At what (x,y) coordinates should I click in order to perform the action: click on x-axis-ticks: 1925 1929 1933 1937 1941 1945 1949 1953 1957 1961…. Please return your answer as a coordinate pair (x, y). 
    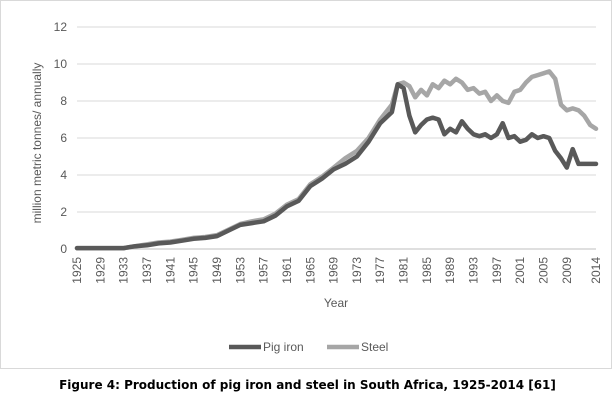
    Looking at the image, I should click on (336, 270).